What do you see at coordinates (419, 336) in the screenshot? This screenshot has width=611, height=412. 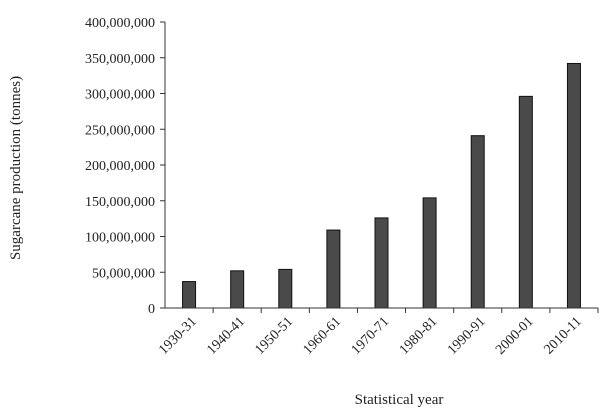 I see `x-tick-label: 1980-81` at bounding box center [419, 336].